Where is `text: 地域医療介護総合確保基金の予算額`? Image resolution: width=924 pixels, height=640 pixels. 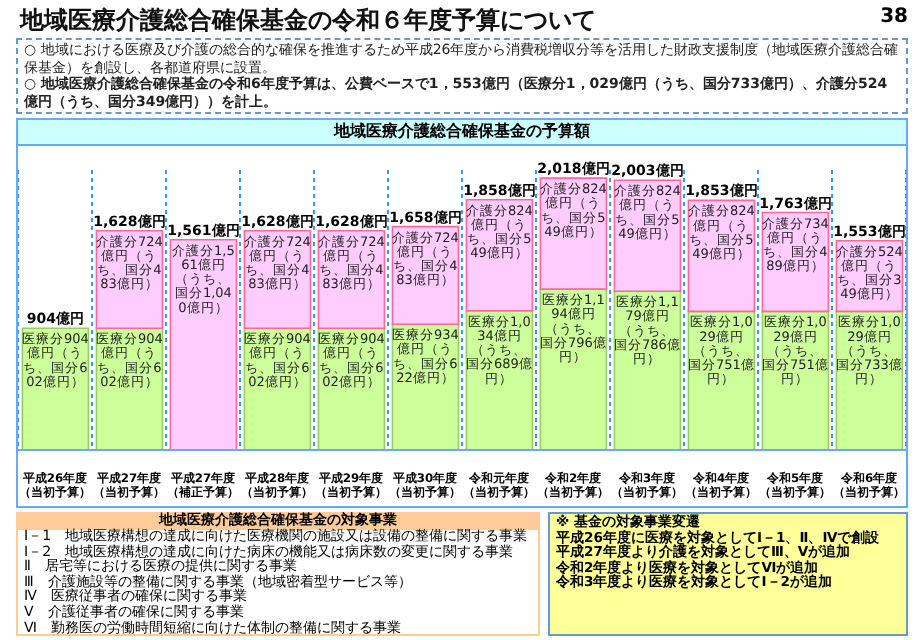
text: 地域医療介護総合確保基金の予算額 is located at coordinates (462, 133).